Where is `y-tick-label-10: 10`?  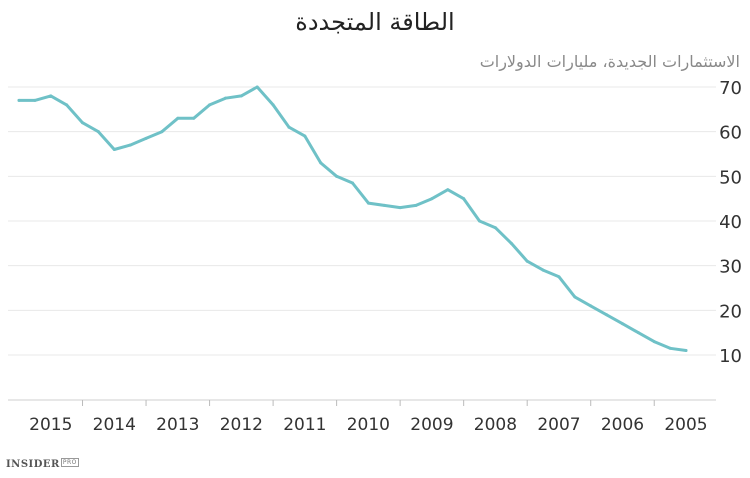 y-tick-label-10: 10 is located at coordinates (730, 356).